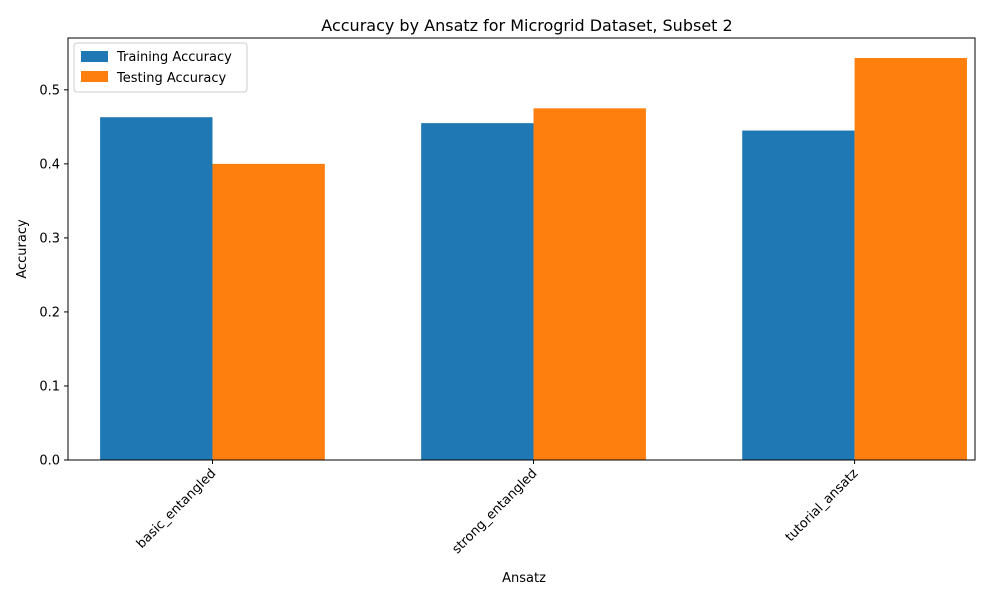 The width and height of the screenshot is (1000, 600). I want to click on legend: Training Accuracy Testing Accuracy, so click(160, 67).